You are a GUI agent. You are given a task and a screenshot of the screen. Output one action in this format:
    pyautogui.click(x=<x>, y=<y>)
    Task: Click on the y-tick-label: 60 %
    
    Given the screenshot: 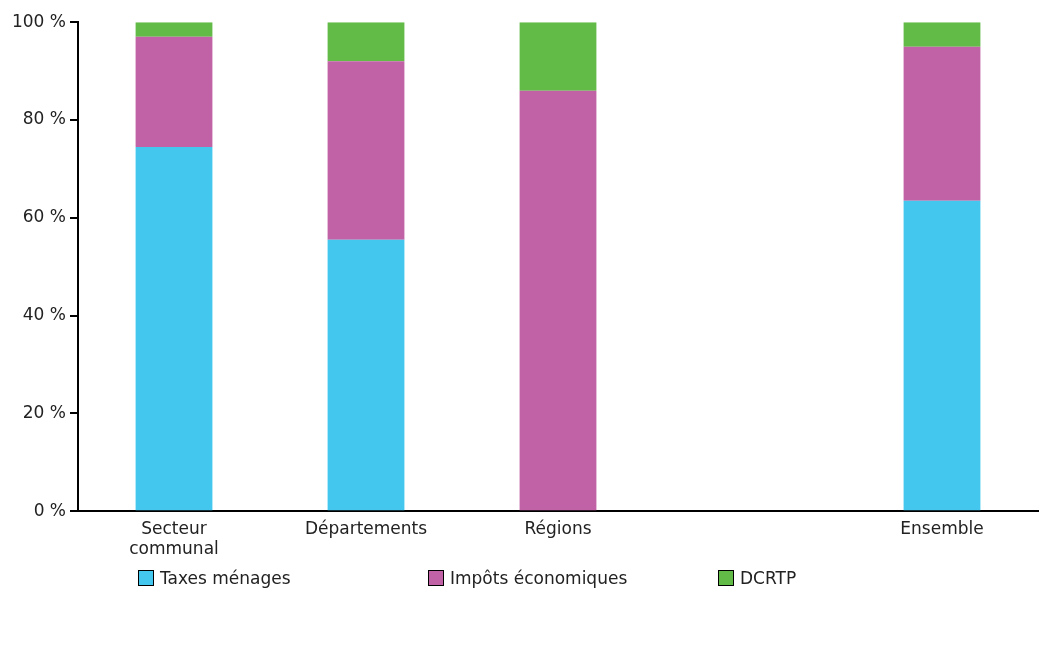 What is the action you would take?
    pyautogui.click(x=44, y=216)
    